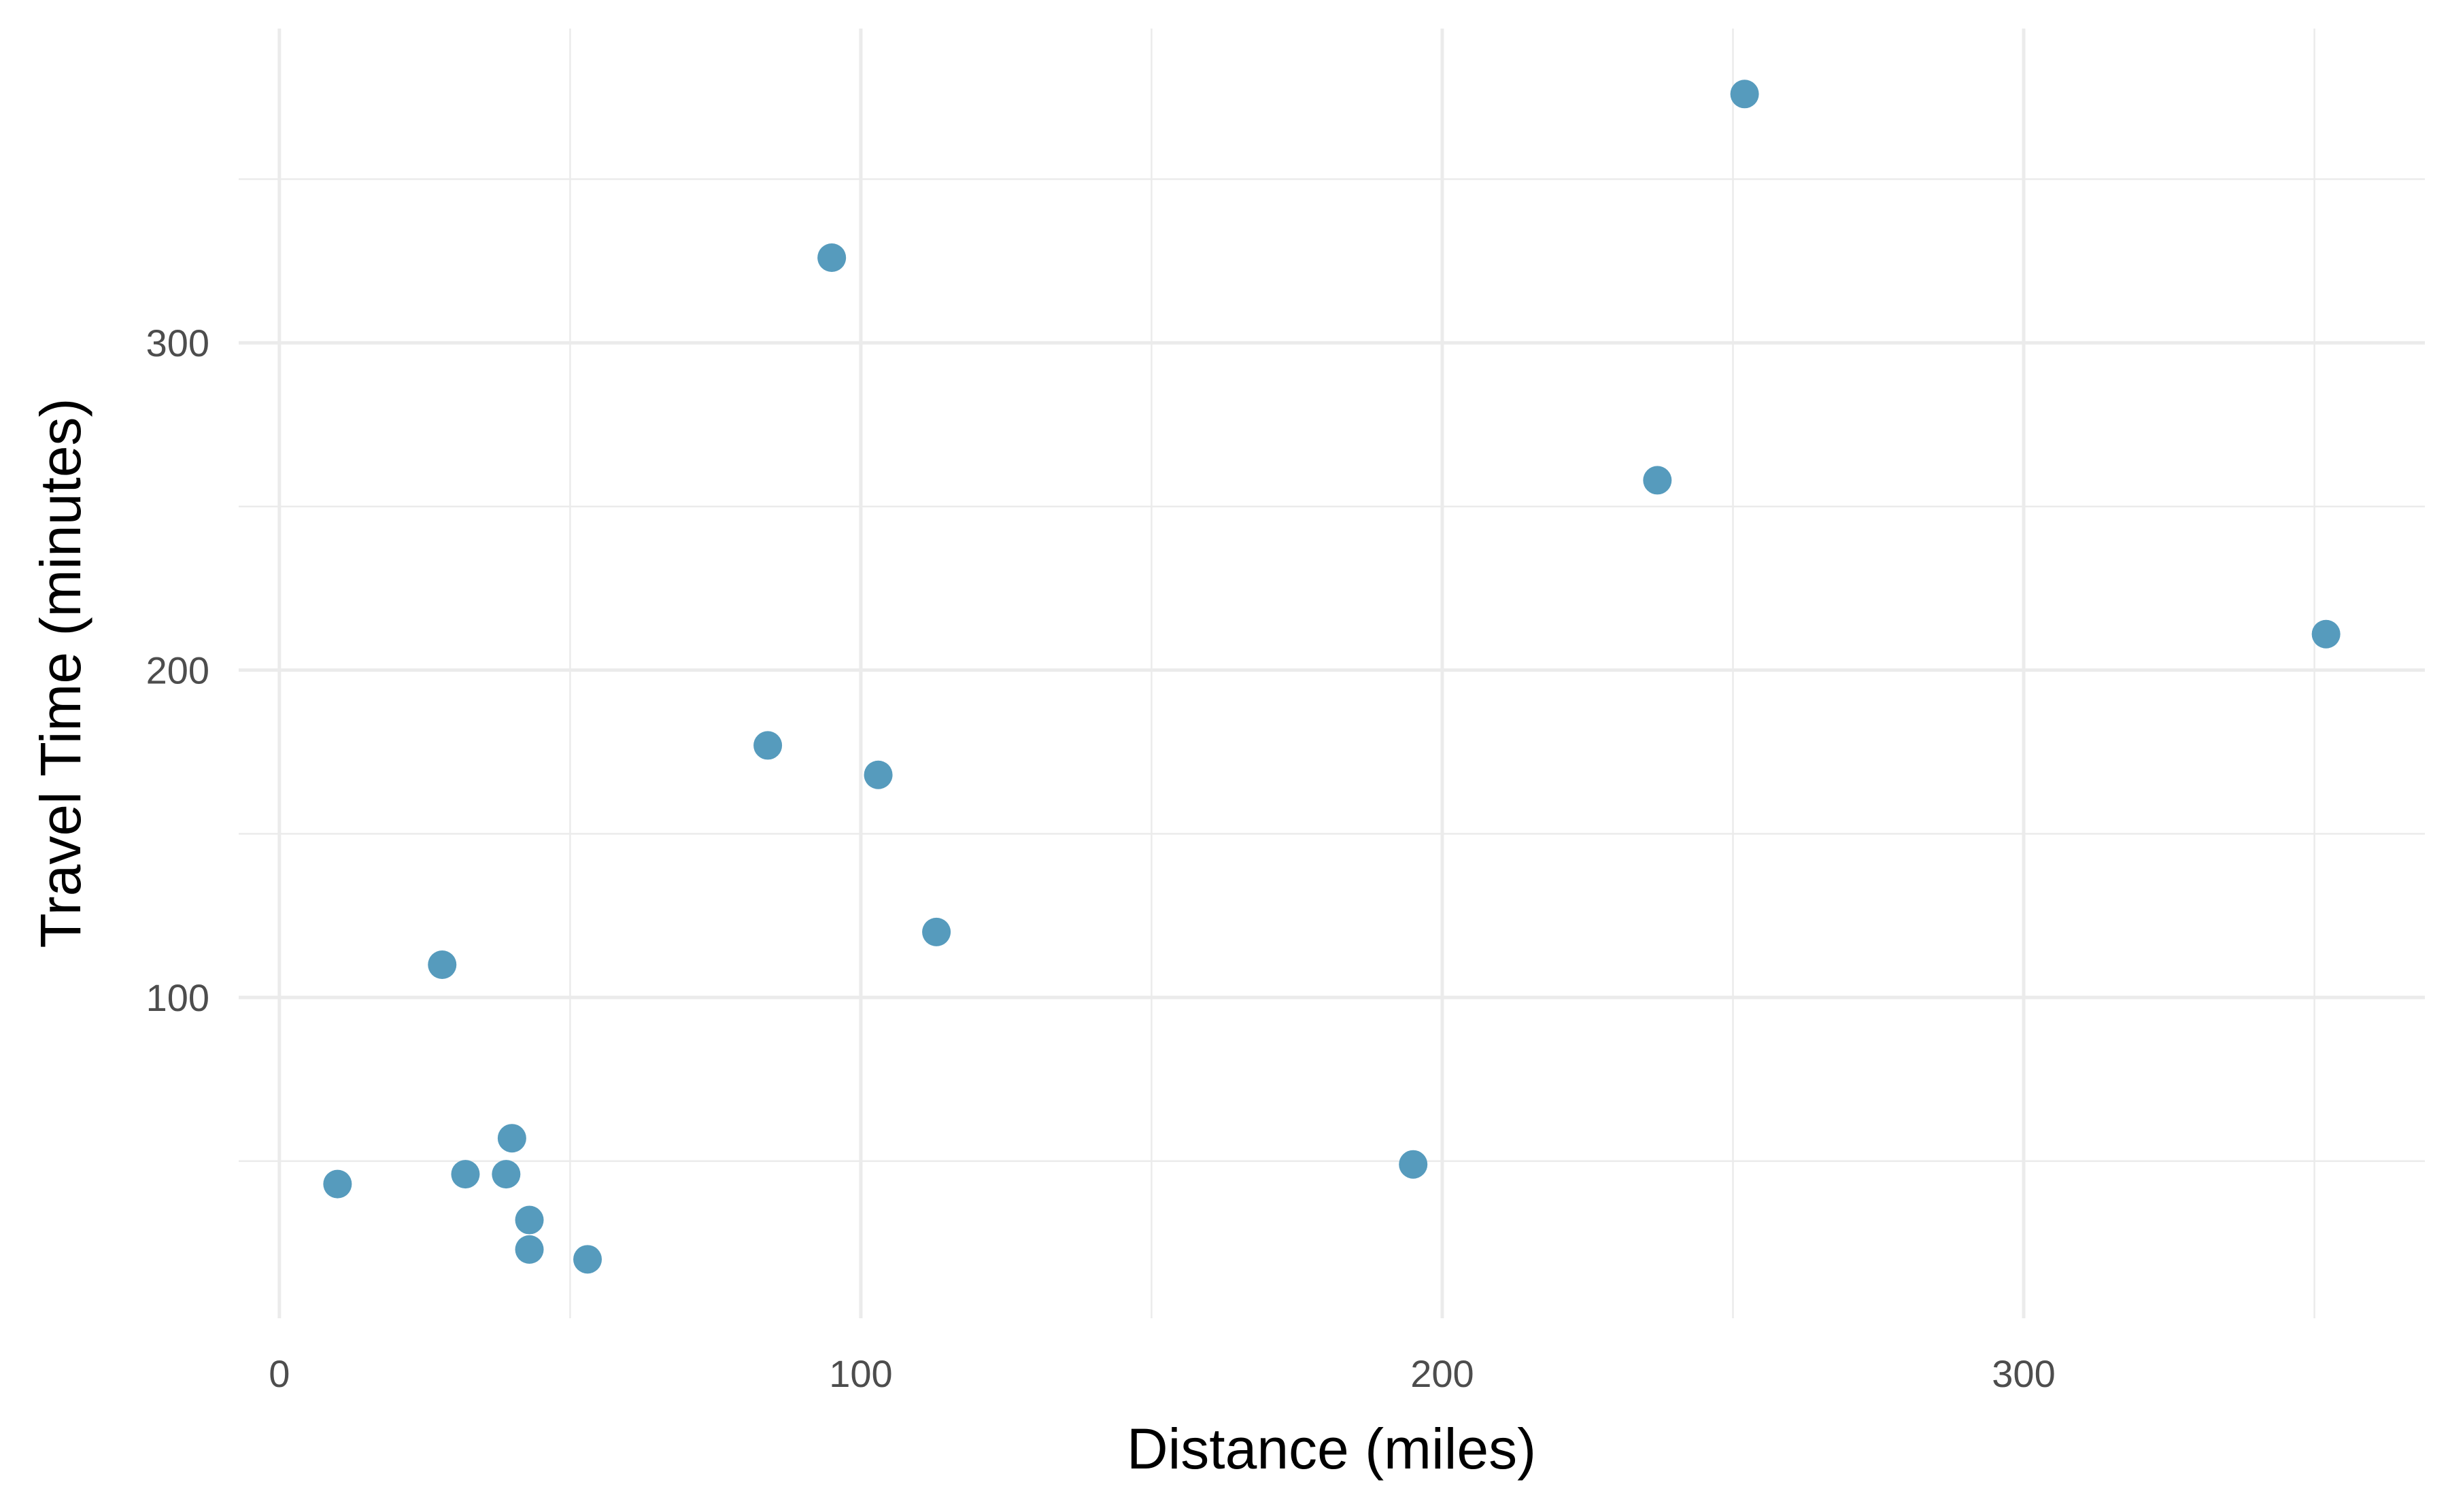  What do you see at coordinates (61, 673) in the screenshot?
I see `y-axis-title: Travel Time (minutes)` at bounding box center [61, 673].